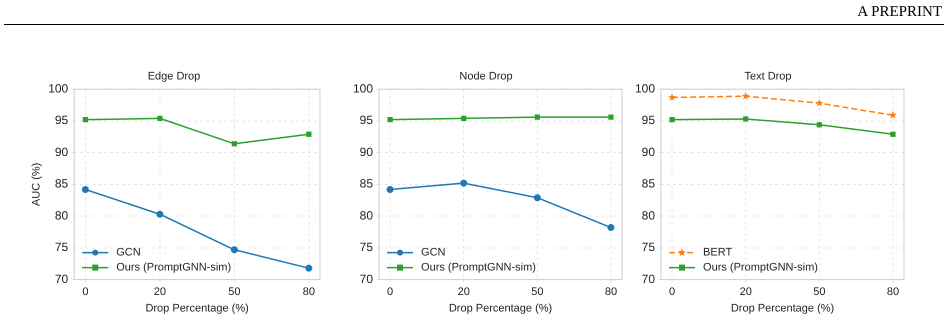 The height and width of the screenshot is (315, 948). I want to click on text: A PREPRINT, so click(899, 12).